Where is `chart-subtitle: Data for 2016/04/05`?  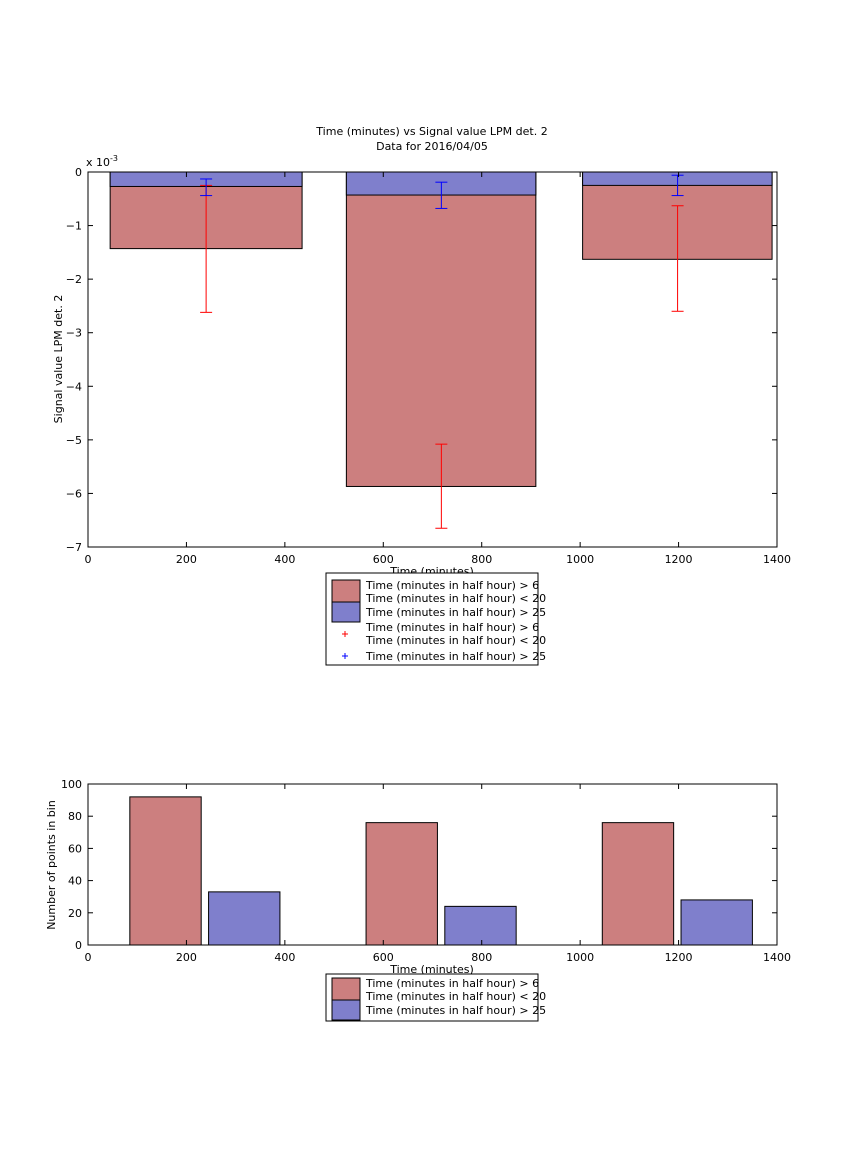
chart-subtitle: Data for 2016/04/05 is located at coordinates (432, 146).